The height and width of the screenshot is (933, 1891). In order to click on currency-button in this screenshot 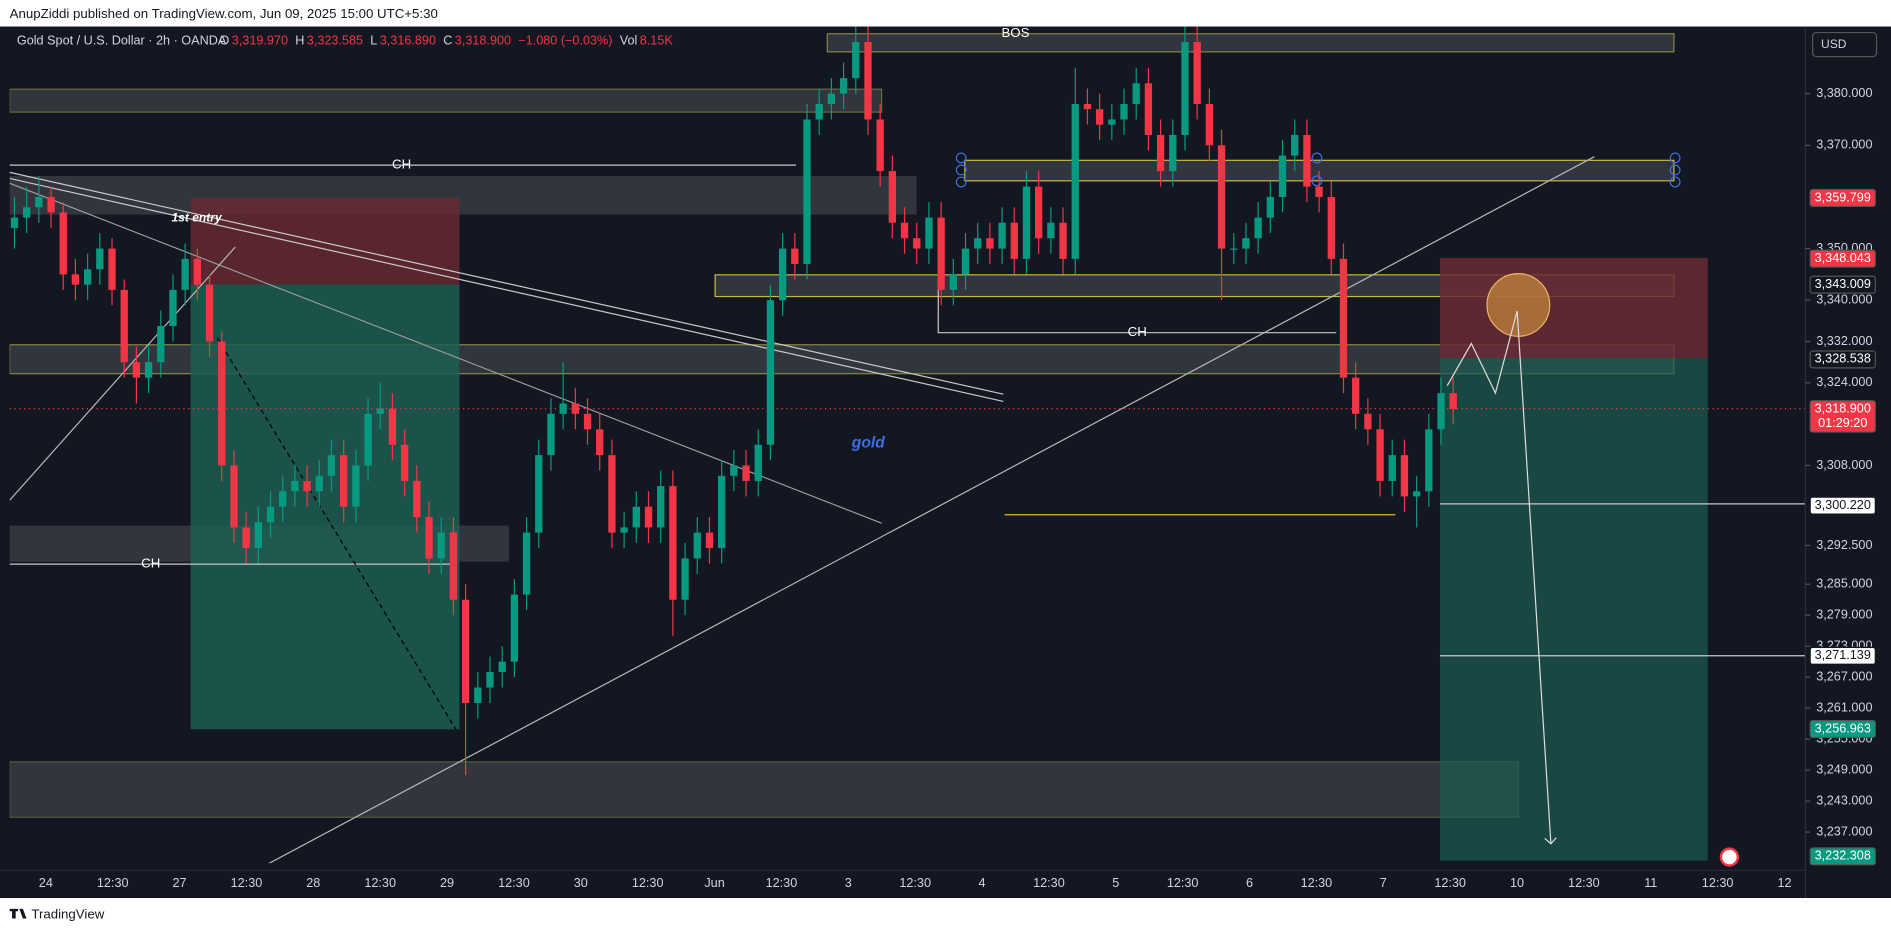, I will do `click(1845, 44)`.